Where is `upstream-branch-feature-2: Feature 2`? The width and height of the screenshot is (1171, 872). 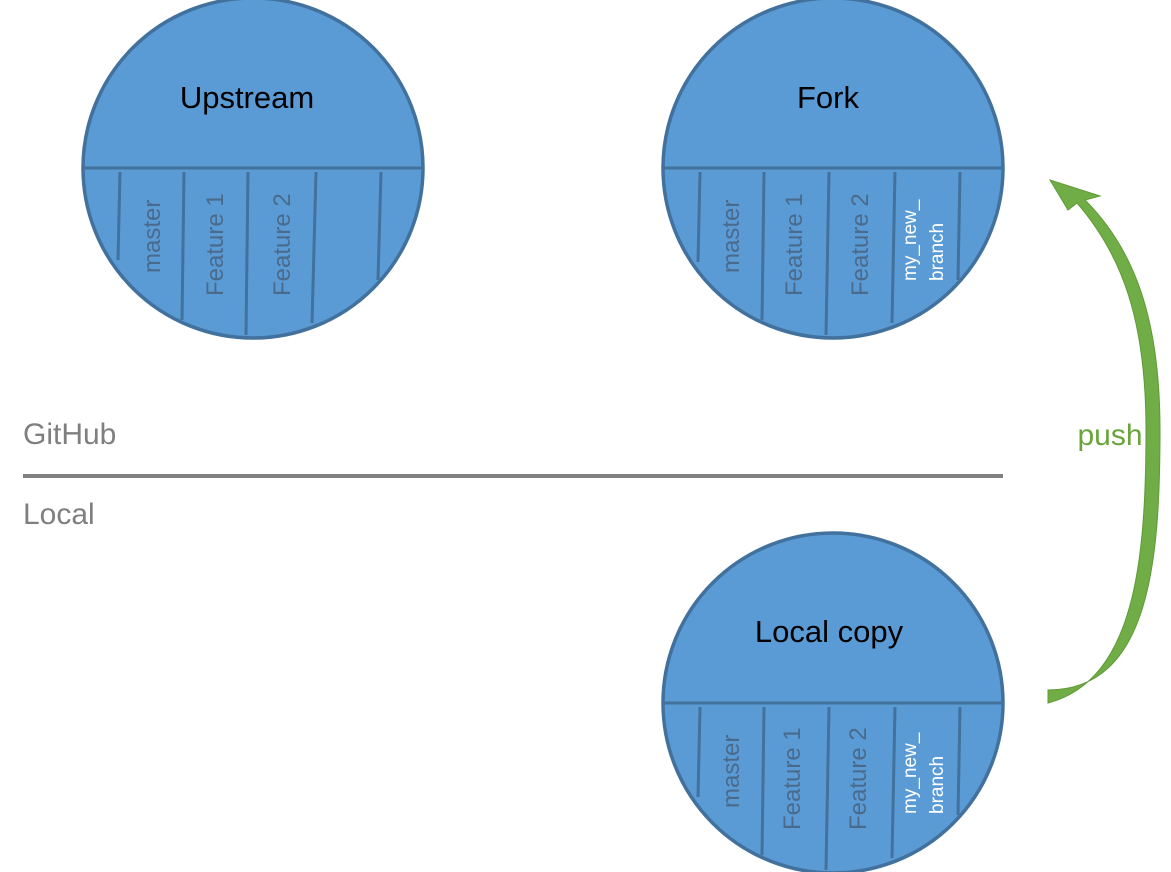
upstream-branch-feature-2: Feature 2 is located at coordinates (282, 244).